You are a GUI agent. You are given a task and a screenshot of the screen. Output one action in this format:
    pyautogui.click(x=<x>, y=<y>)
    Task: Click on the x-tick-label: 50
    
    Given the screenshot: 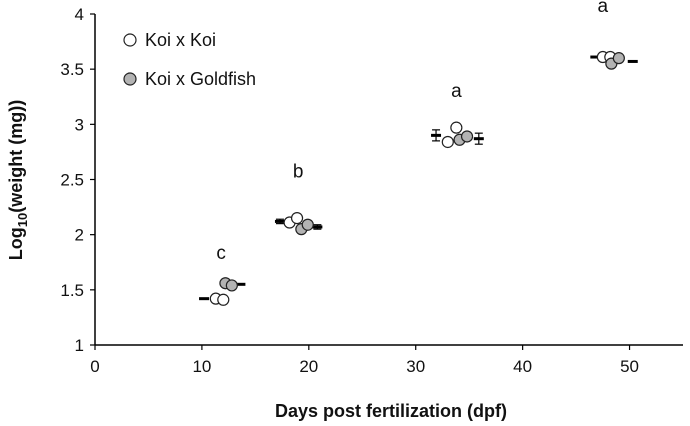 What is the action you would take?
    pyautogui.click(x=629, y=366)
    